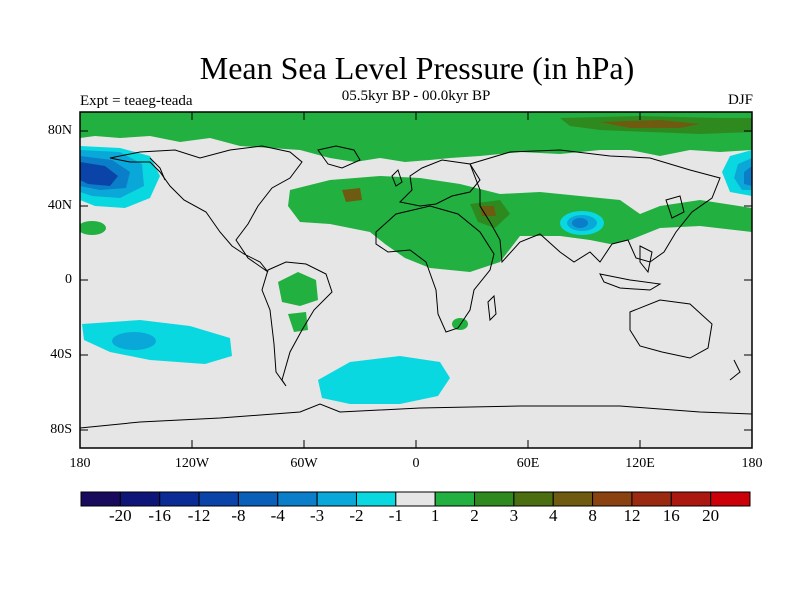 This screenshot has height=600, width=800. What do you see at coordinates (520, 224) in the screenshot?
I see `eurasia-positive-anomaly` at bounding box center [520, 224].